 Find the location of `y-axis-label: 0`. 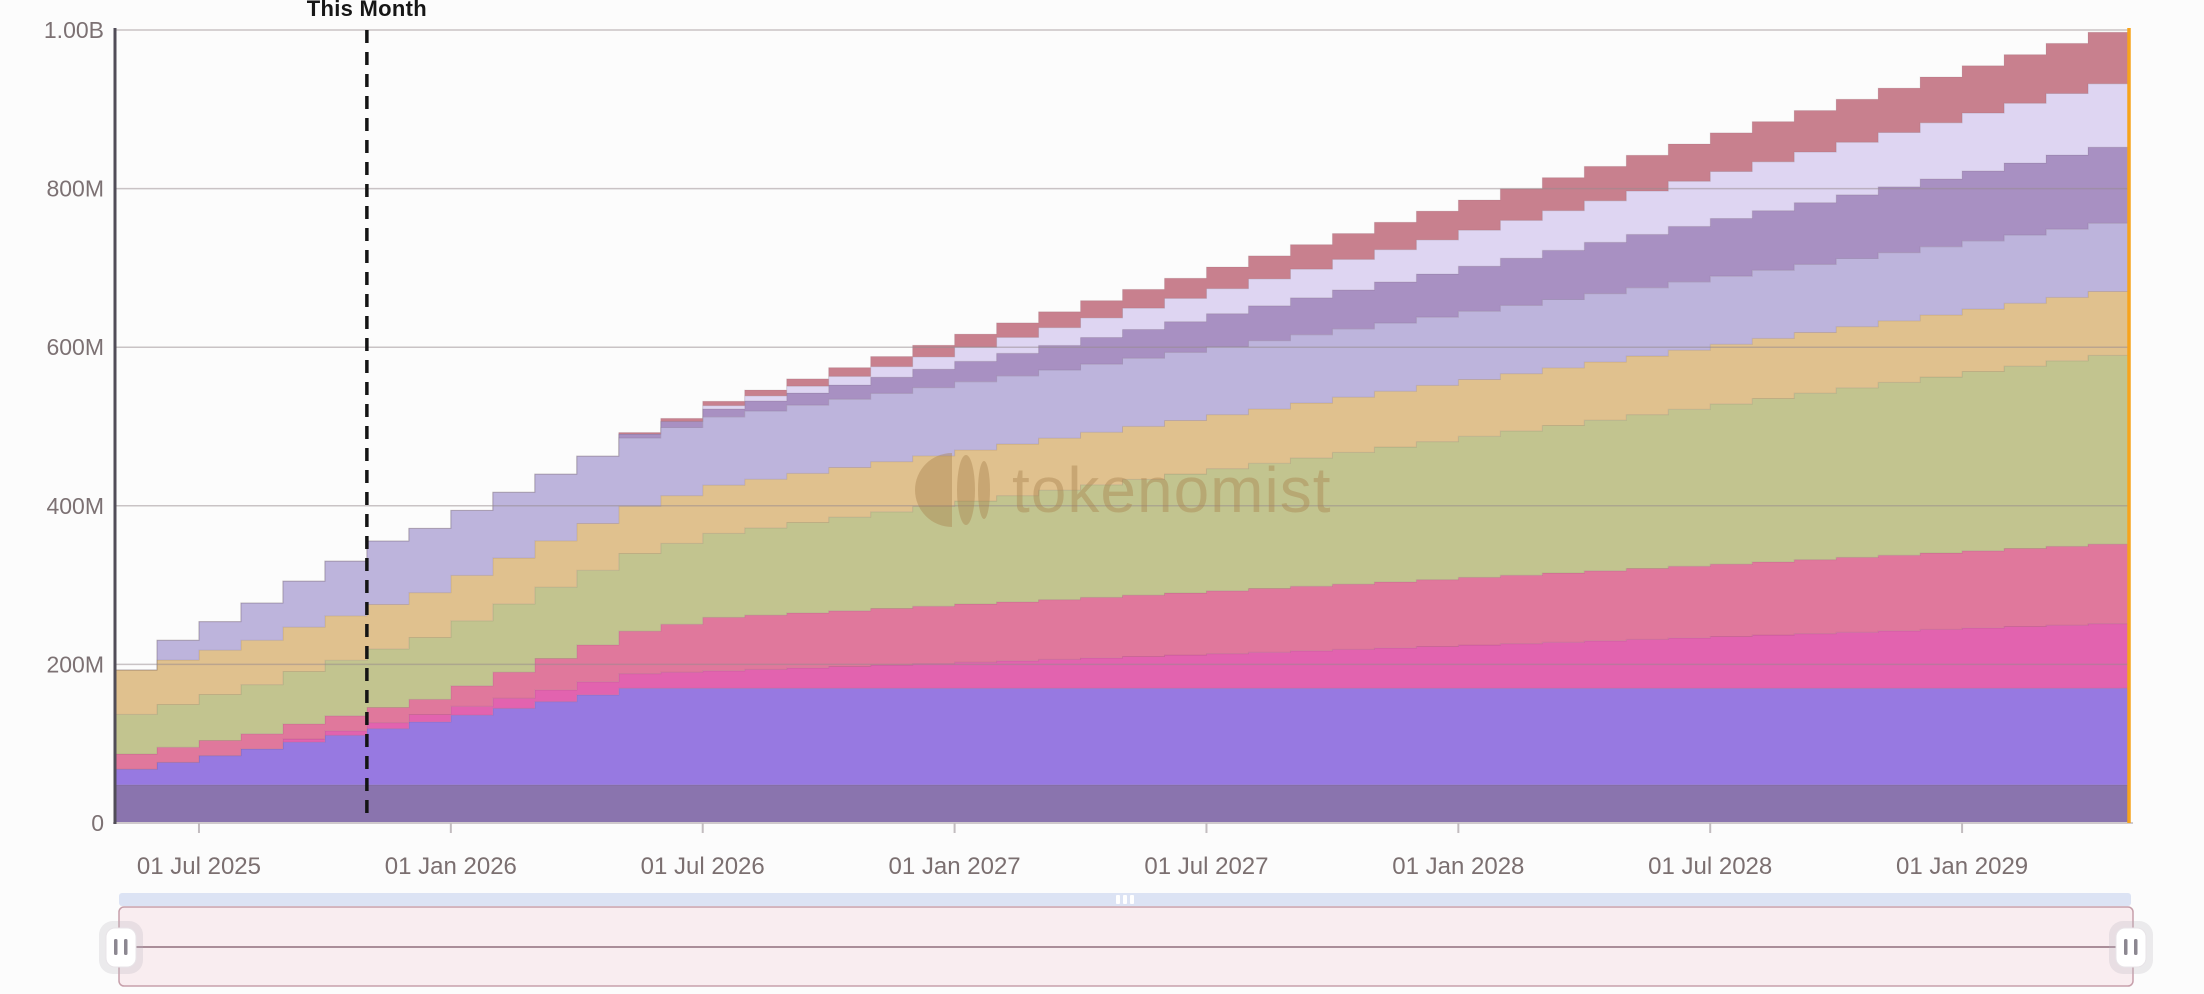

y-axis-label: 0 is located at coordinates (97, 823).